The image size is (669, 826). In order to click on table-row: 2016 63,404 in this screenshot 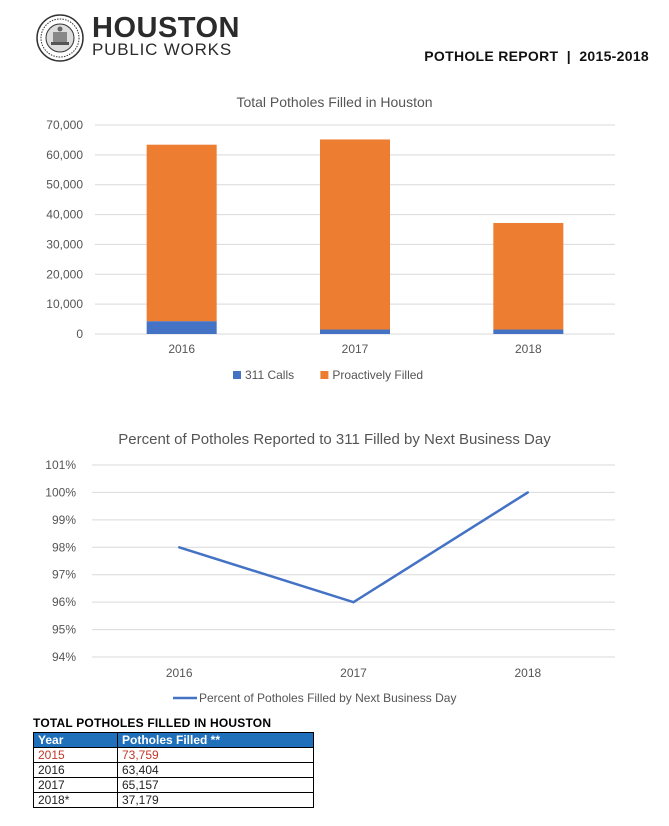, I will do `click(173, 770)`.